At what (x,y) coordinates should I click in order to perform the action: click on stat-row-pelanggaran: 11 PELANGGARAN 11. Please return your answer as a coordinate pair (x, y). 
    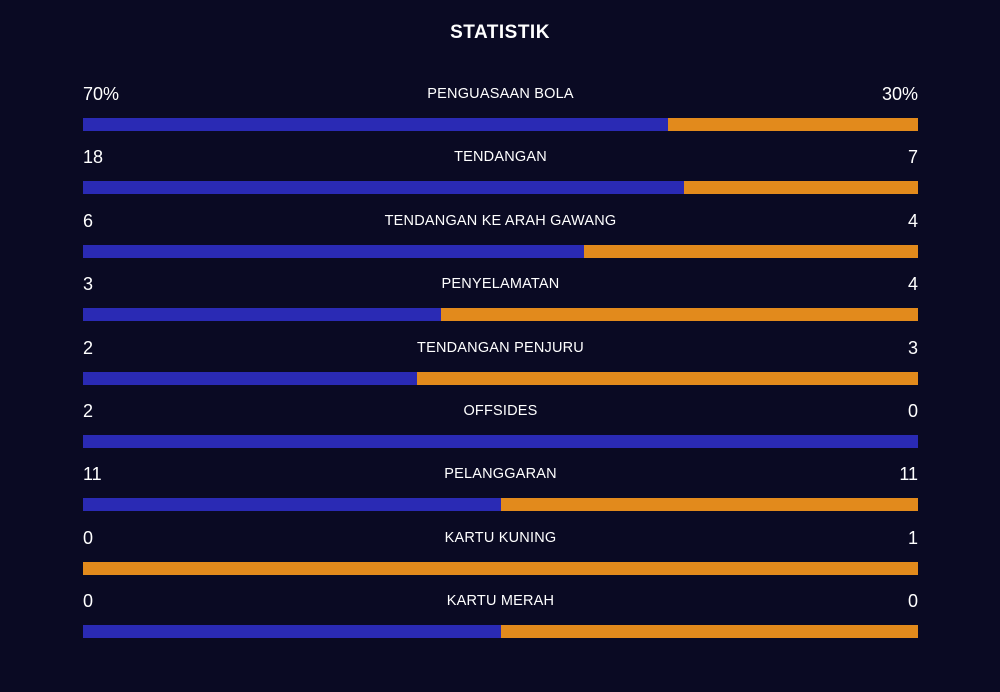
    Looking at the image, I should click on (500, 491).